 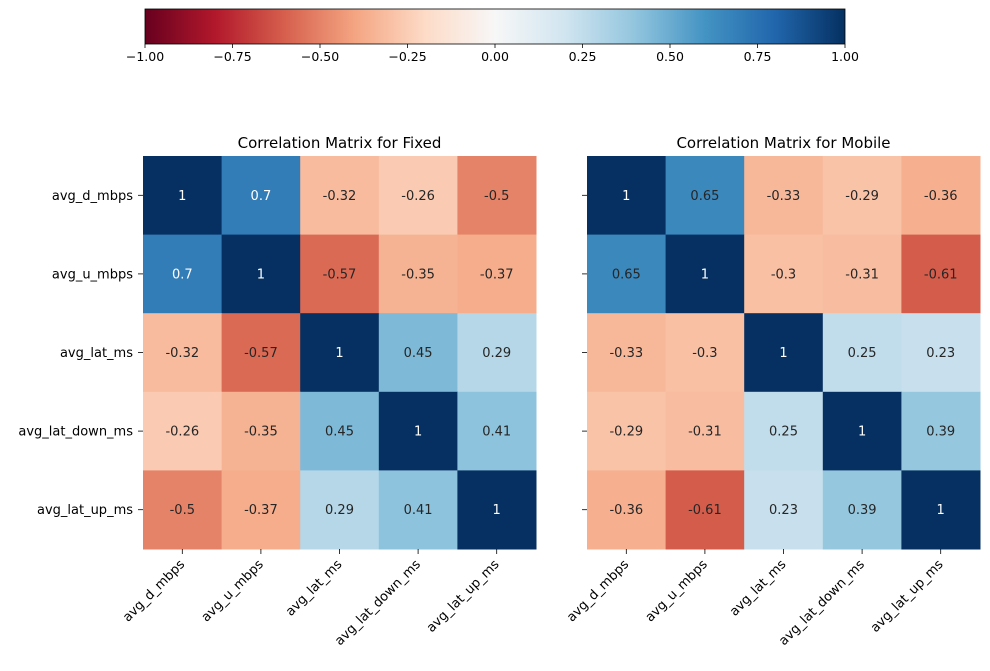 I want to click on cell-value-label: 0.29, so click(x=339, y=510).